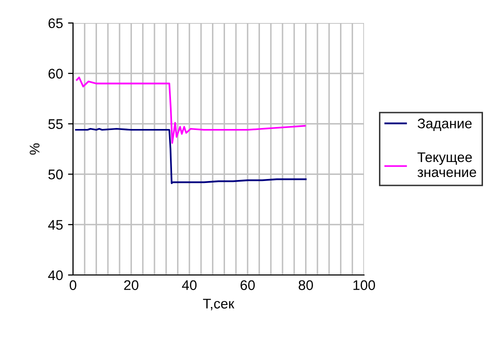 The height and width of the screenshot is (349, 491). What do you see at coordinates (218, 304) in the screenshot?
I see `x-axis-title: T,сек` at bounding box center [218, 304].